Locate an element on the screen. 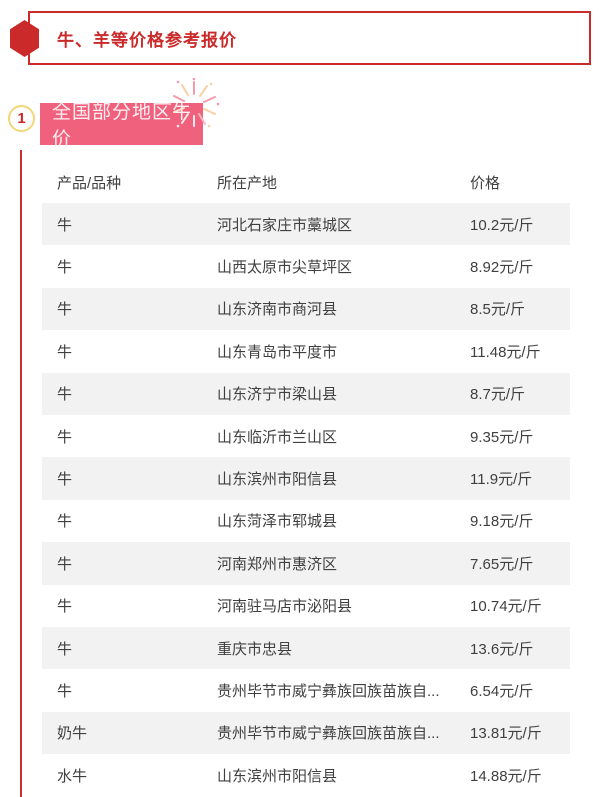 This screenshot has width=601, height=797. cell-origin: 河南郑州市惠济区 is located at coordinates (277, 564).